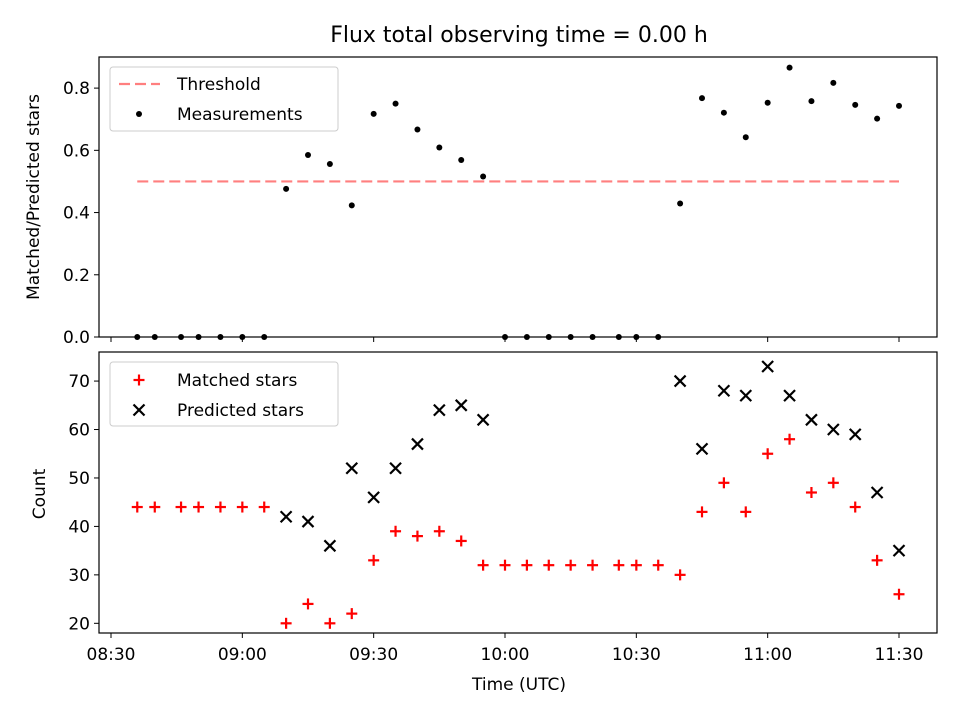 The width and height of the screenshot is (960, 720). What do you see at coordinates (224, 99) in the screenshot?
I see `top-legend` at bounding box center [224, 99].